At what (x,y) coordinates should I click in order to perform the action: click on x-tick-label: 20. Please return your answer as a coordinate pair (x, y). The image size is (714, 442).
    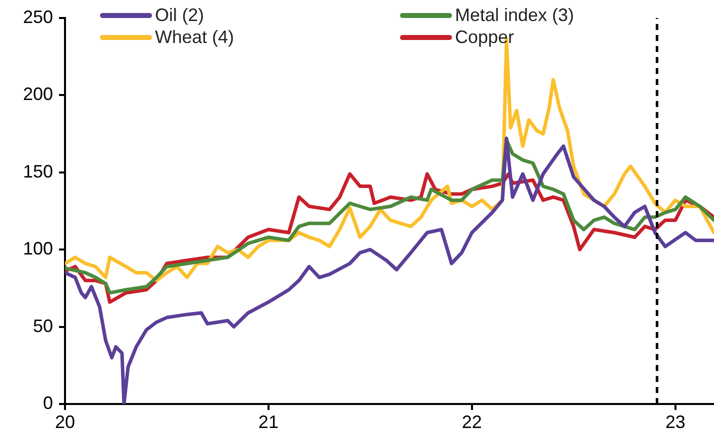
    Looking at the image, I should click on (65, 422).